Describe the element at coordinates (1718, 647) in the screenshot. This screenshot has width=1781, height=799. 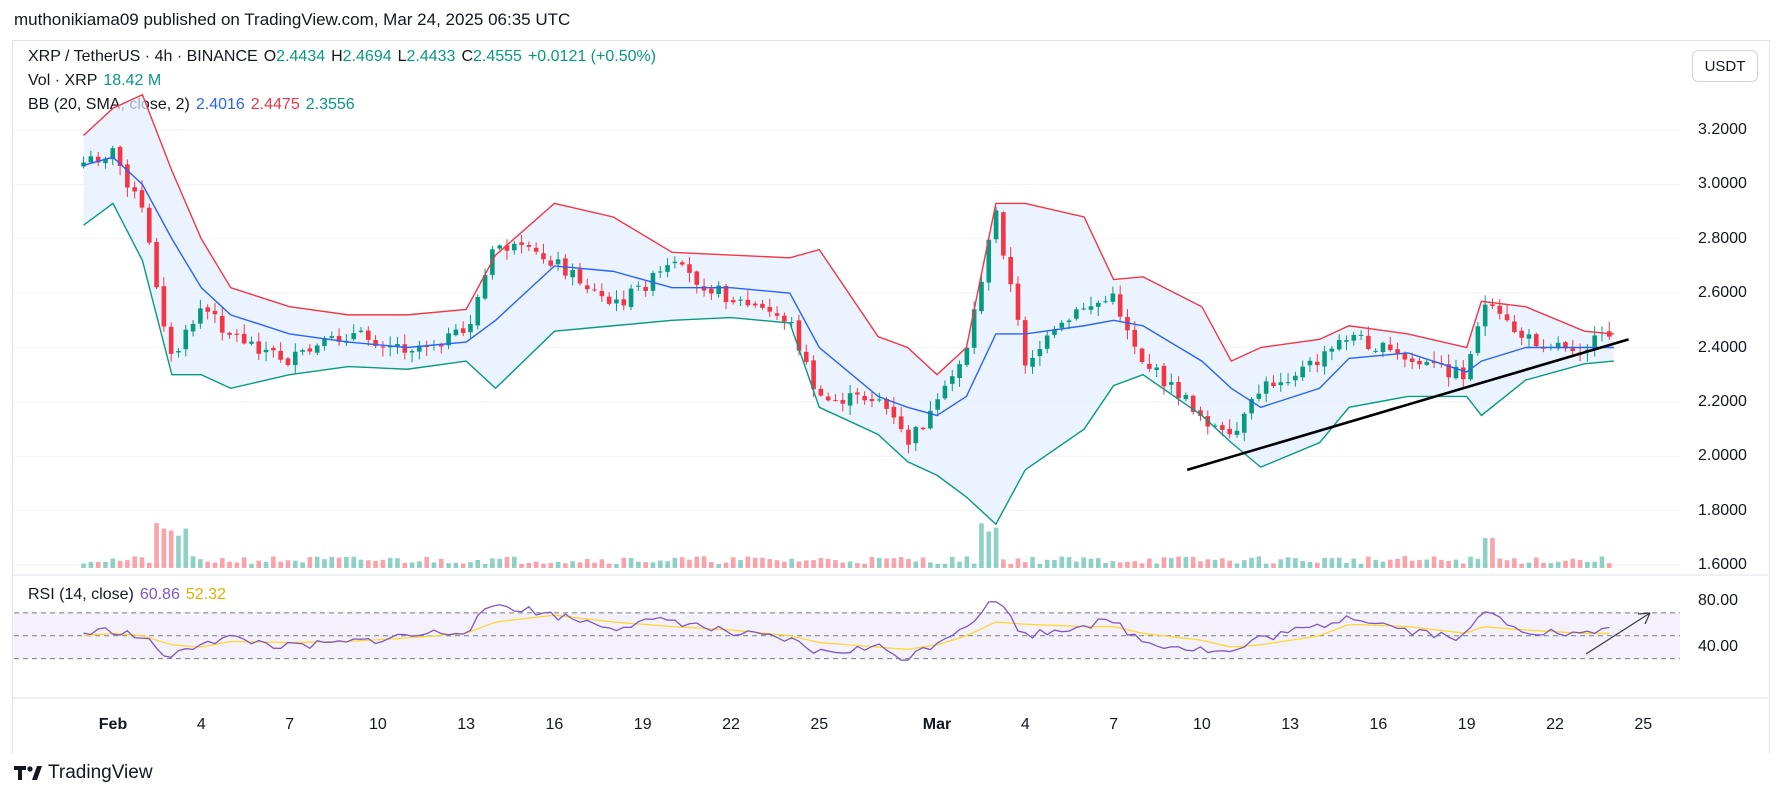
I see `rsi-tick-label: 40.00` at that location.